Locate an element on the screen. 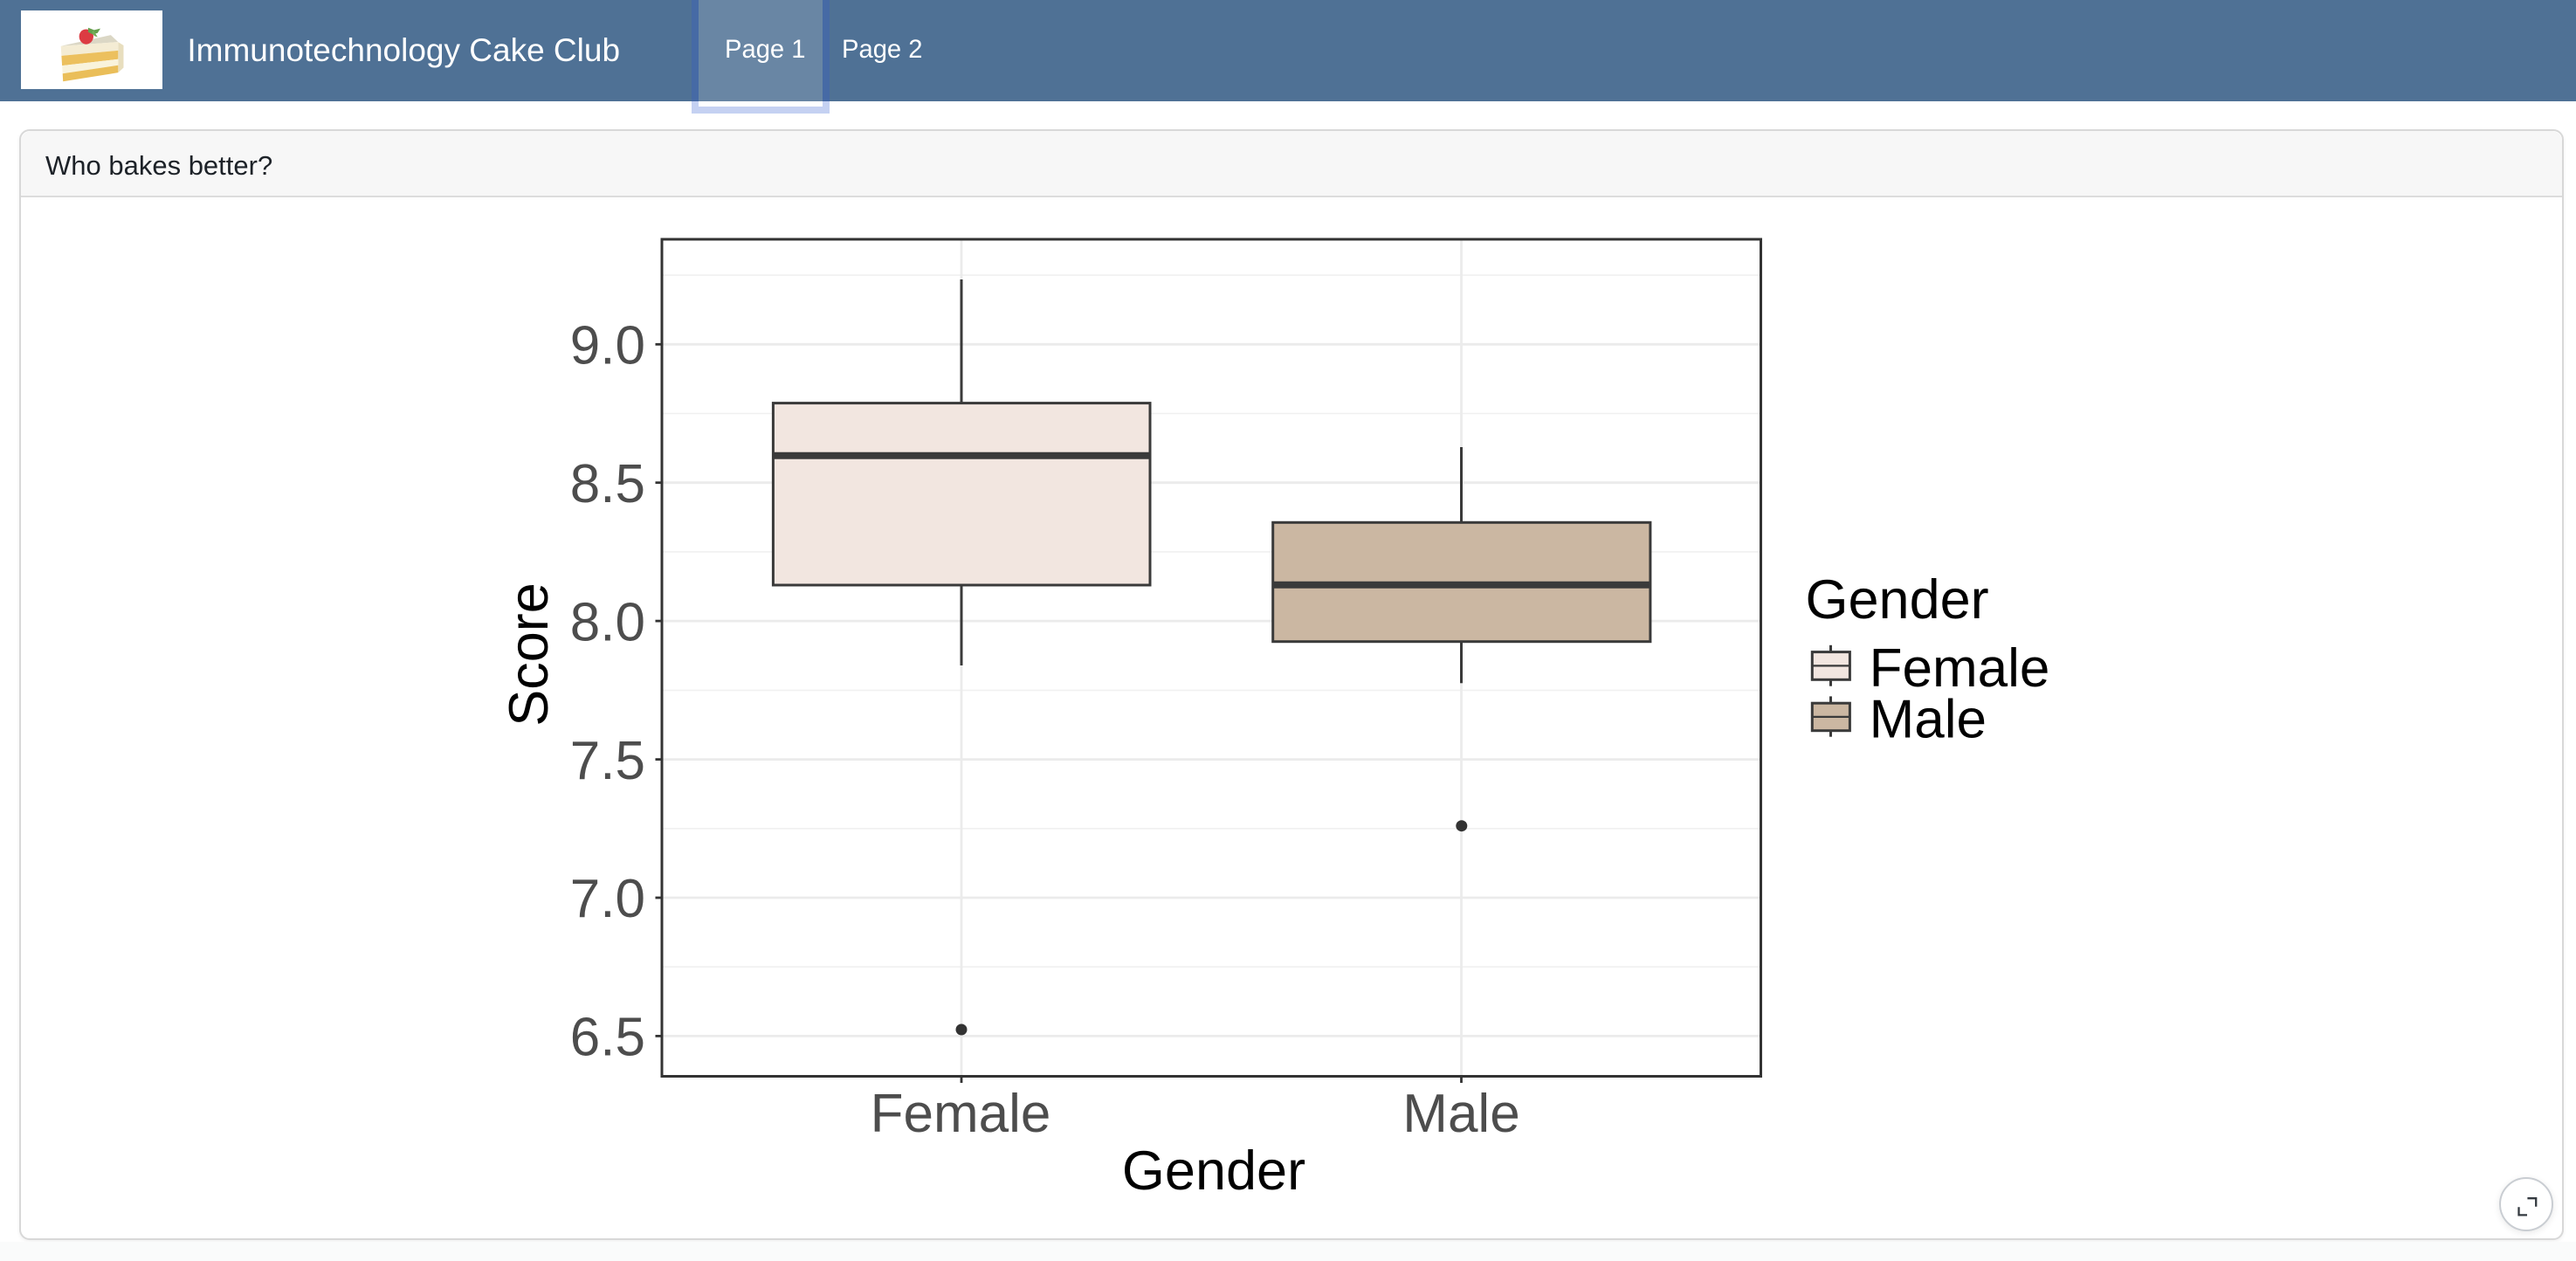  svg-text: 9.0 is located at coordinates (607, 346).